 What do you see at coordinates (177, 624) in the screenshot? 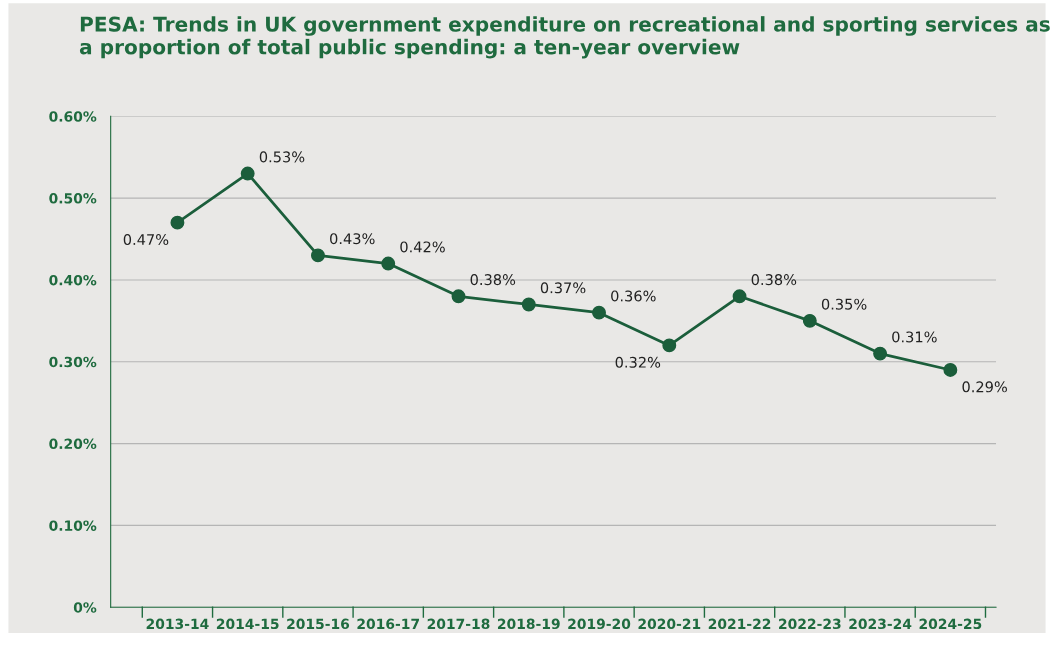
I see `x-tick-label: 2013-14` at bounding box center [177, 624].